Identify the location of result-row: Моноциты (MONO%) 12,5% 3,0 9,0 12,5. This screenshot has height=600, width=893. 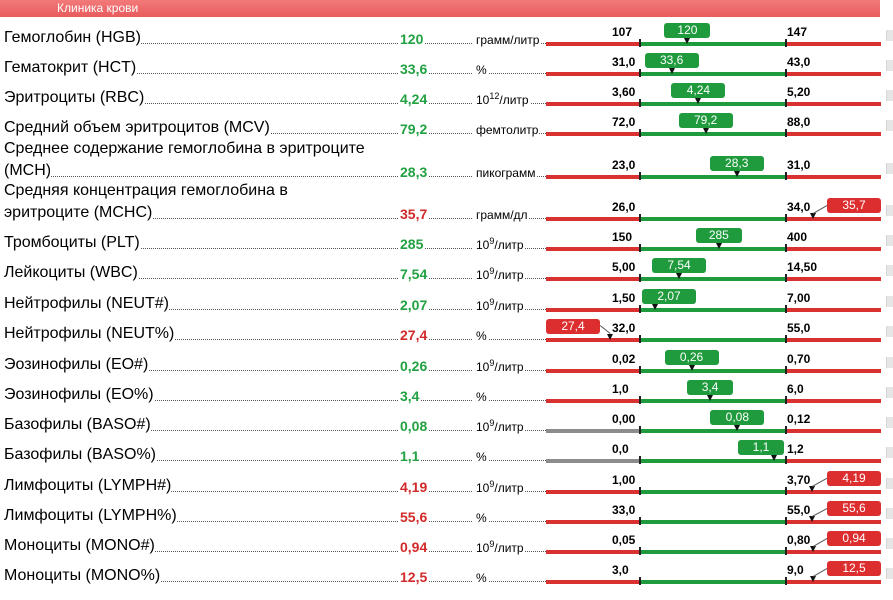
(446, 573).